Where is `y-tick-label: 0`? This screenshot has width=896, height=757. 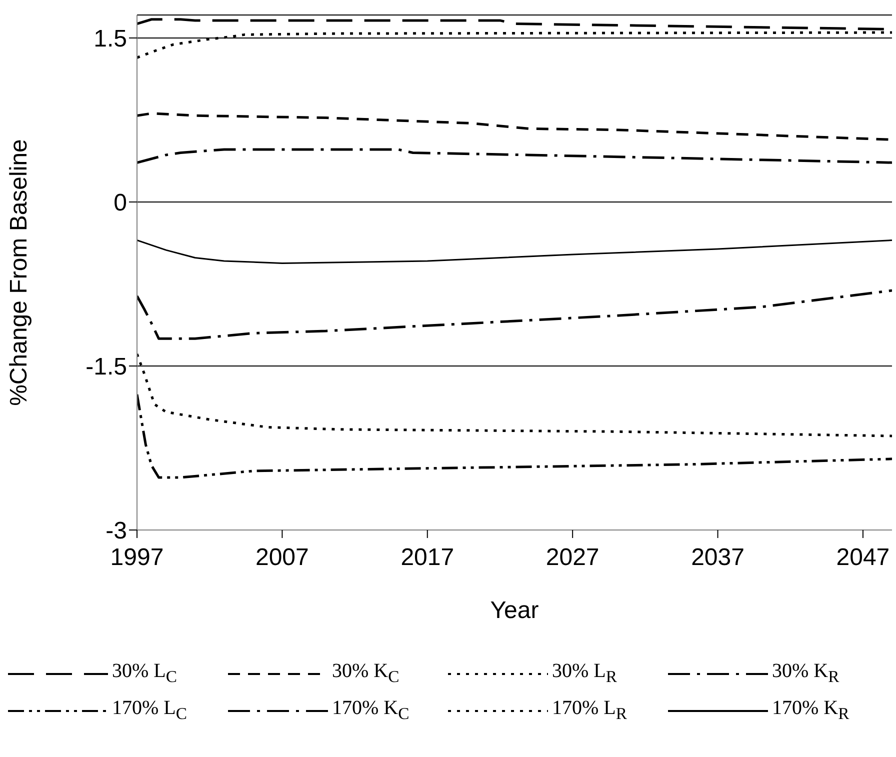 y-tick-label: 0 is located at coordinates (120, 202).